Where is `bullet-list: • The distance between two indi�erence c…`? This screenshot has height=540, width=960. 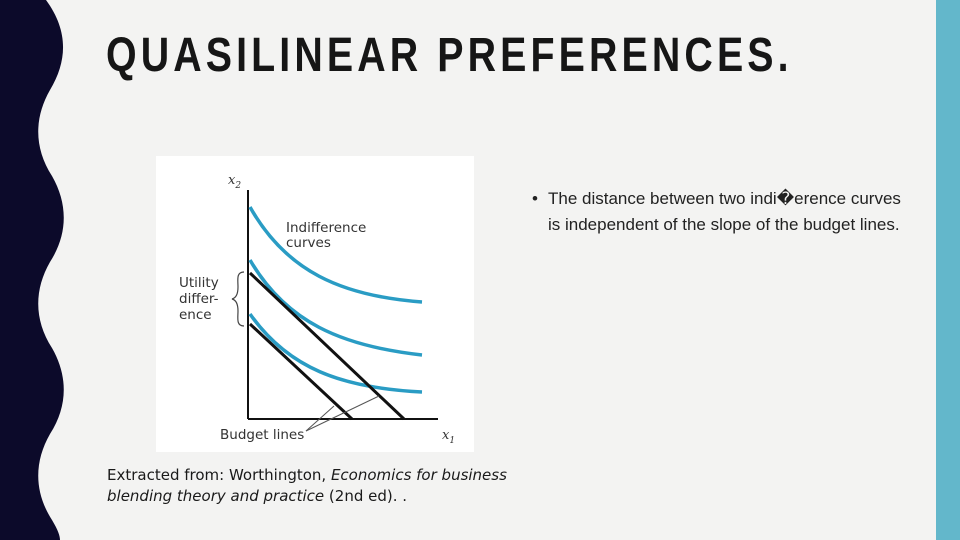 bullet-list: • The distance between two indi�erence c… is located at coordinates (722, 212).